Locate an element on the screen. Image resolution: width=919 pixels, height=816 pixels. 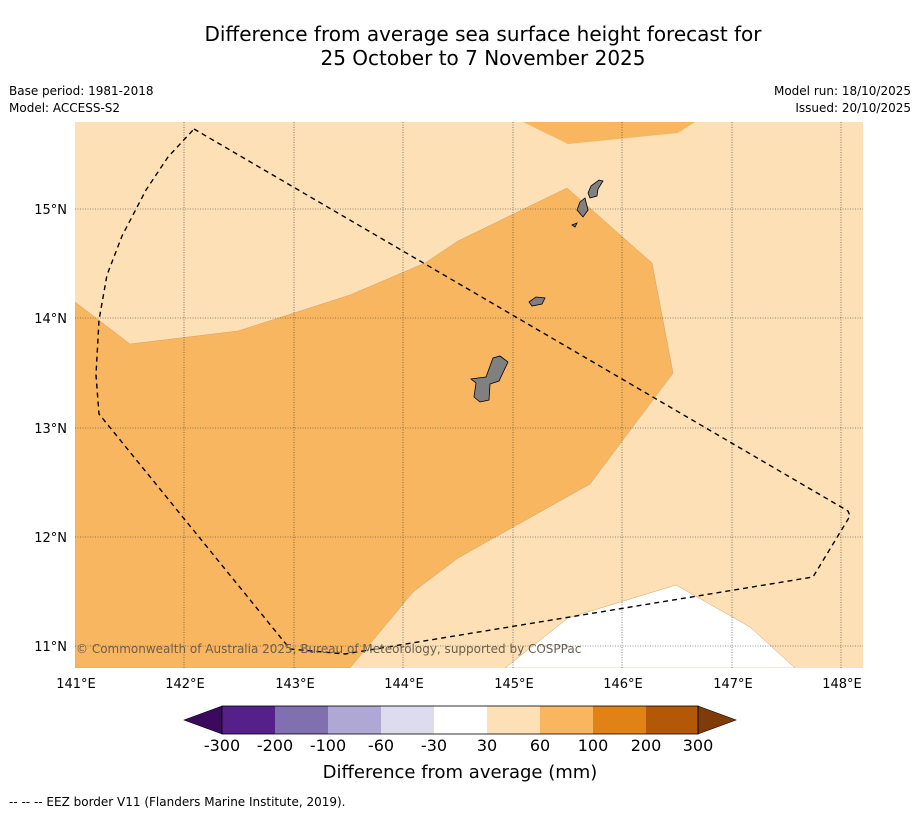
cb-tick-5: -30 is located at coordinates (434, 745).